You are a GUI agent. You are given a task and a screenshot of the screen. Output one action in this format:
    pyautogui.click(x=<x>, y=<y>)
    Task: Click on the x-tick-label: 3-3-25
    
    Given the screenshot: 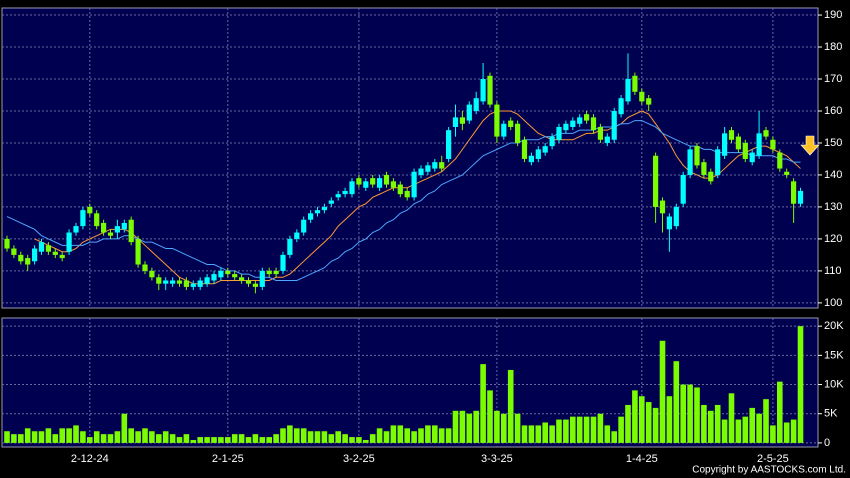 What is the action you would take?
    pyautogui.click(x=497, y=459)
    